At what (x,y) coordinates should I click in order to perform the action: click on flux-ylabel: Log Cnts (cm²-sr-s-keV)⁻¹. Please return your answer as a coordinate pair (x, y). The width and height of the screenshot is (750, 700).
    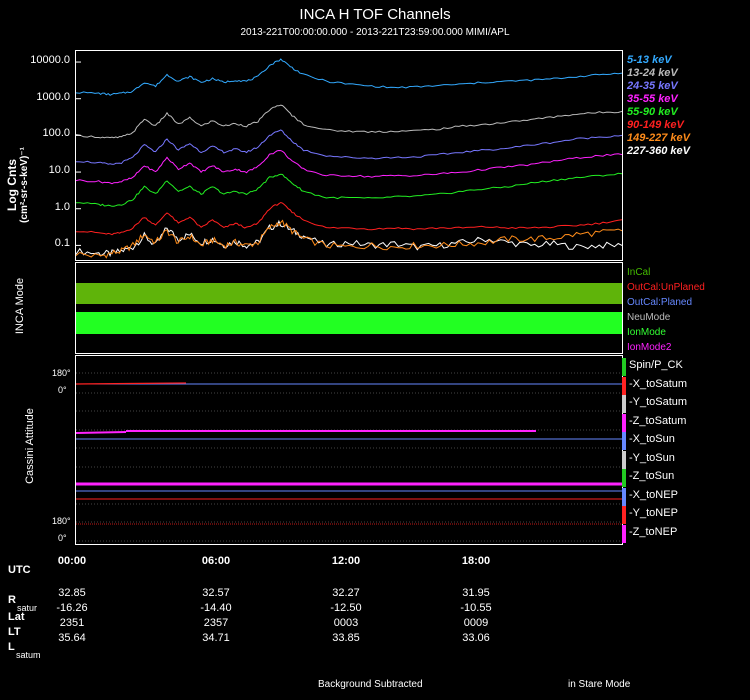
    Looking at the image, I should click on (20, 185).